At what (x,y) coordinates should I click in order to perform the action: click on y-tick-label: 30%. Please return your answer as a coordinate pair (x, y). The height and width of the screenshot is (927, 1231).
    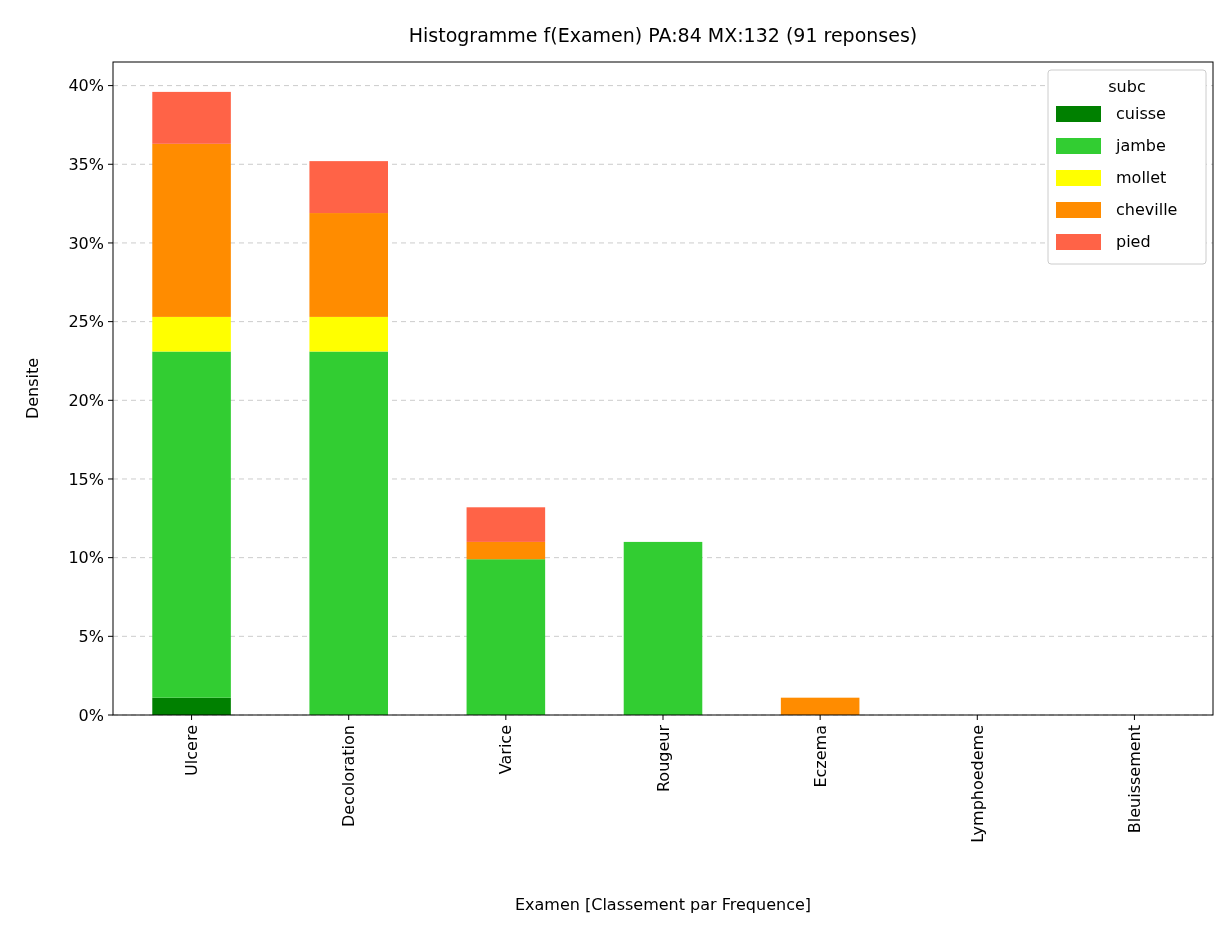
    Looking at the image, I should click on (86, 243).